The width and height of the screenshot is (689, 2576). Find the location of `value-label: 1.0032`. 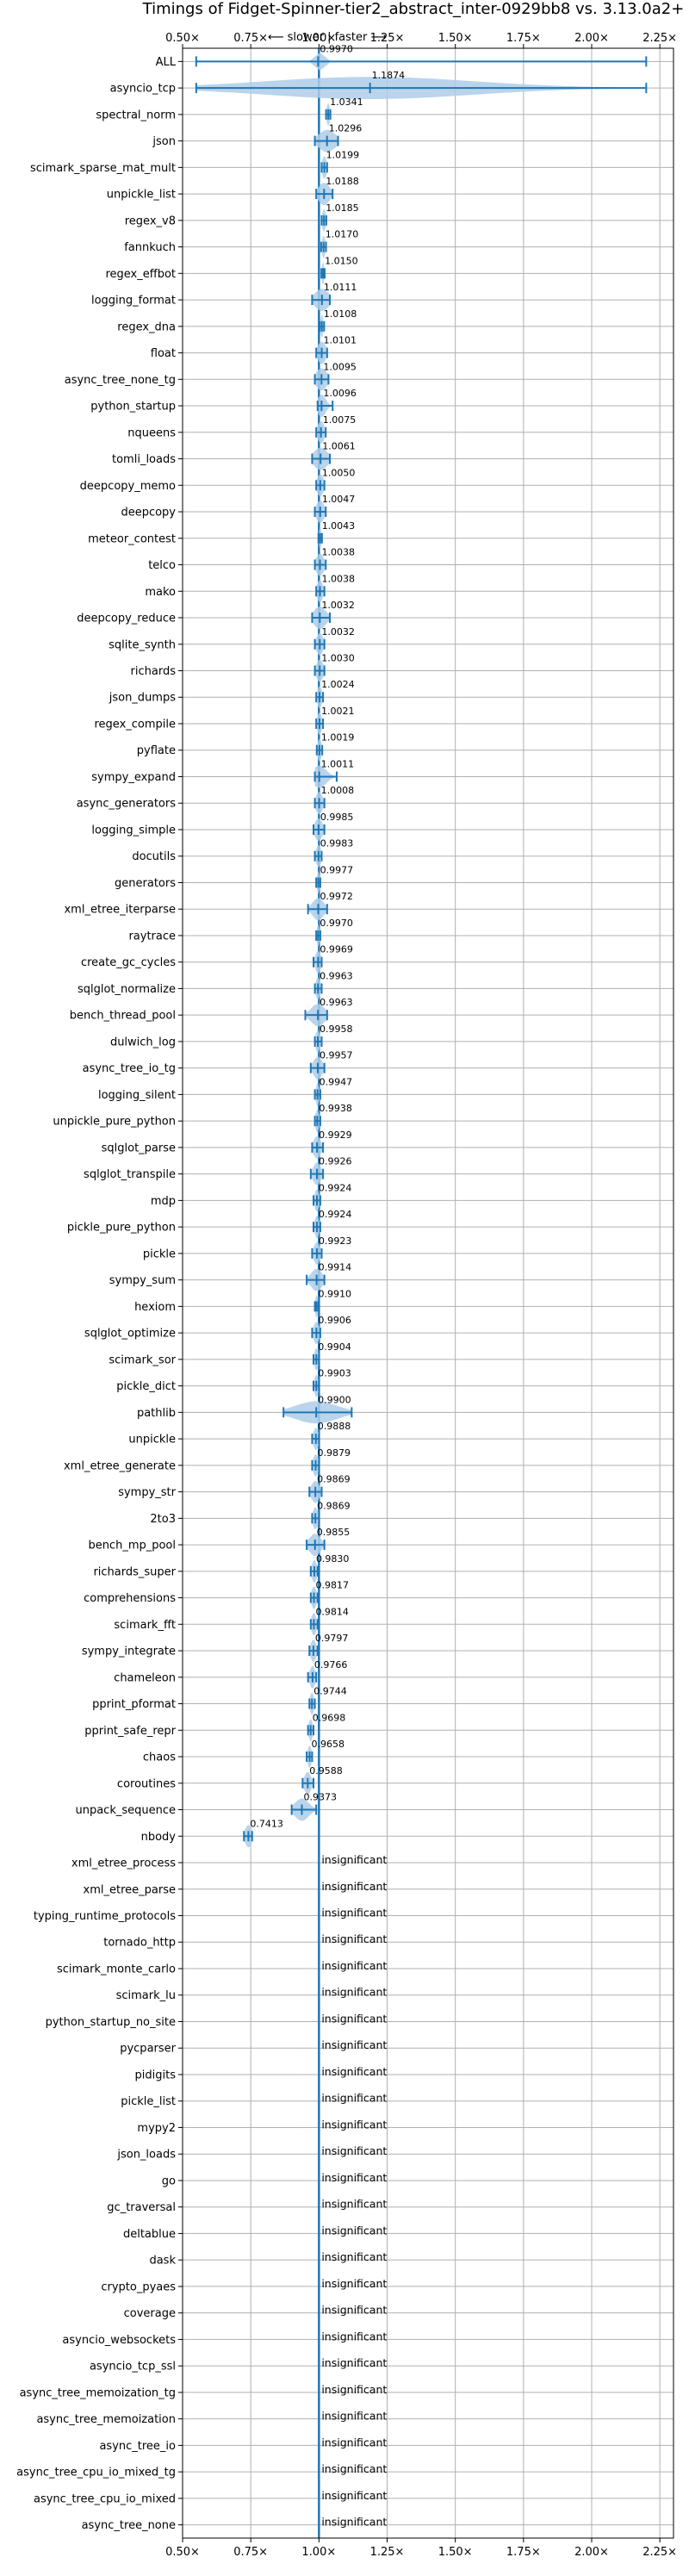

value-label: 1.0032 is located at coordinates (338, 606).